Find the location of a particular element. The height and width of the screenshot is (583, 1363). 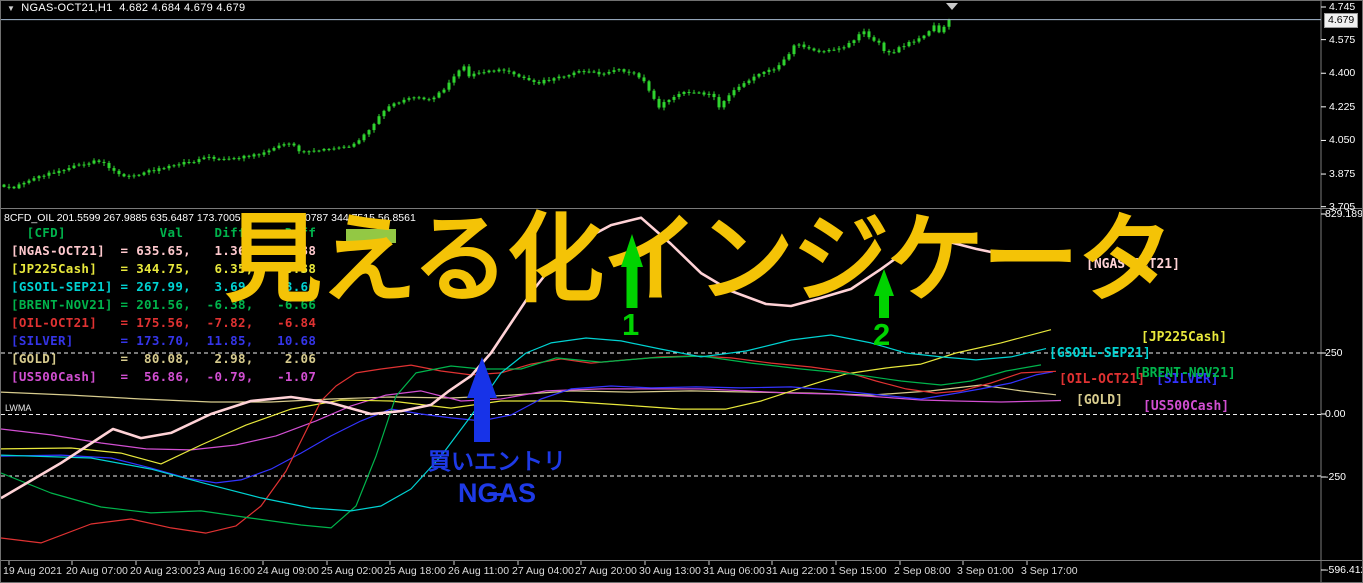

time-axis-label: 1 Sep 15:00 is located at coordinates (858, 571).